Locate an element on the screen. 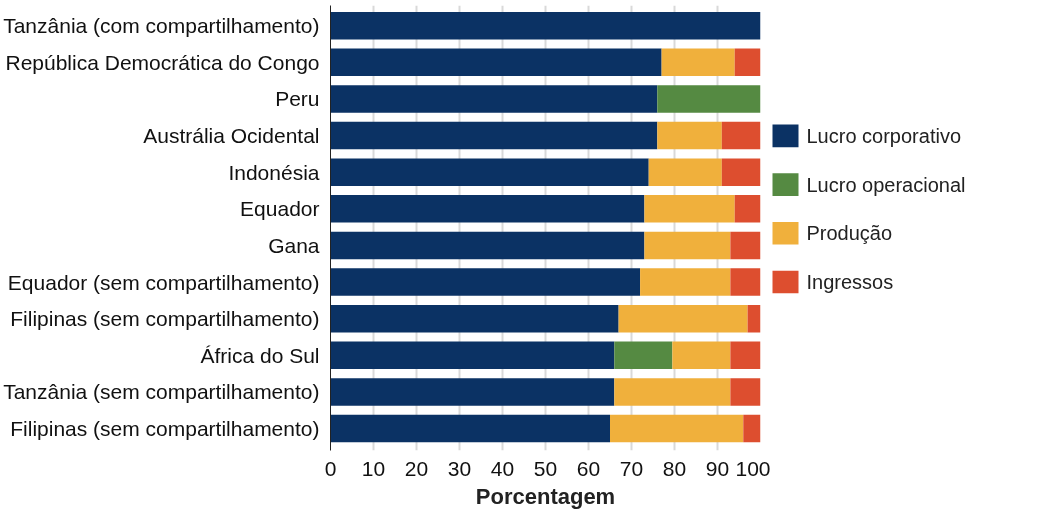 The height and width of the screenshot is (522, 1060). x-tick-label: 0 is located at coordinates (330, 468).